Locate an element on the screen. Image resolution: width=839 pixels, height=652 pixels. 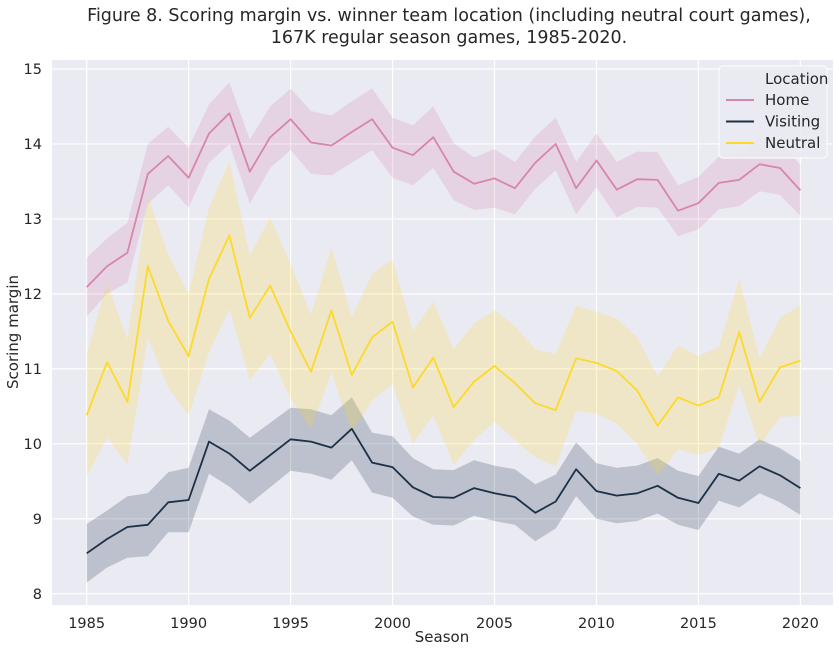
x-axis-label: Season is located at coordinates (442, 637).